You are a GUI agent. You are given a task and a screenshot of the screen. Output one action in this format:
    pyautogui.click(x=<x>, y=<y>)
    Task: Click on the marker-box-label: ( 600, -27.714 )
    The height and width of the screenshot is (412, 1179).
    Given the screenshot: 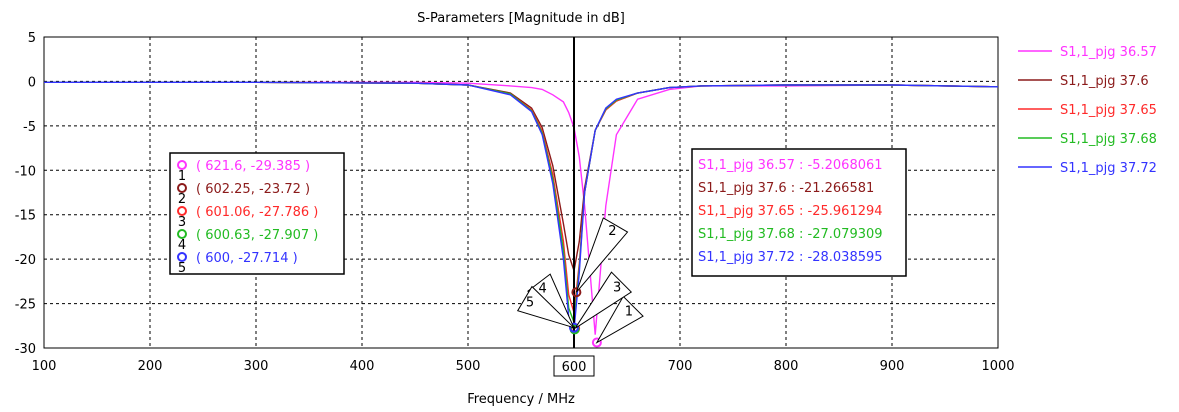 What is the action you would take?
    pyautogui.click(x=247, y=258)
    